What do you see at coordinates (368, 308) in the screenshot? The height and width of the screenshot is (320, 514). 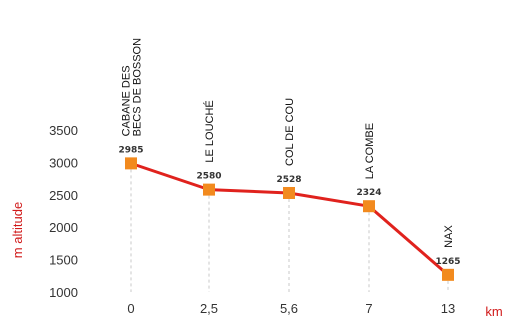 I see `x-tick-label: 7` at bounding box center [368, 308].